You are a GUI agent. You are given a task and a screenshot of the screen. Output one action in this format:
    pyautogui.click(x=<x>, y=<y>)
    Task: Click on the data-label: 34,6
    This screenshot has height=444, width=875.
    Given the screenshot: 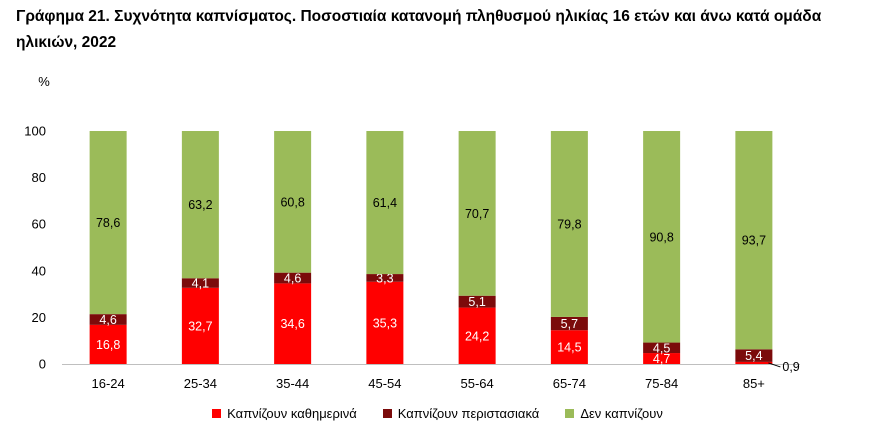 What is the action you would take?
    pyautogui.click(x=292, y=324)
    